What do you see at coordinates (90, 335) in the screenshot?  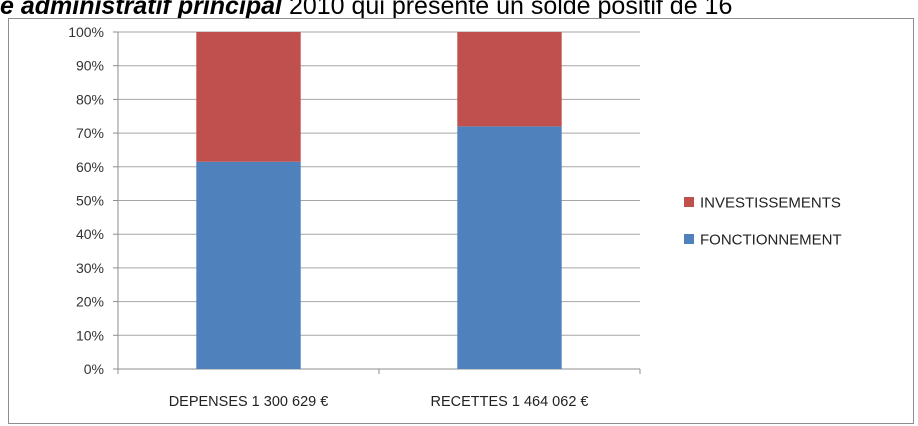 I see `y-tick-label: 10%` at bounding box center [90, 335].